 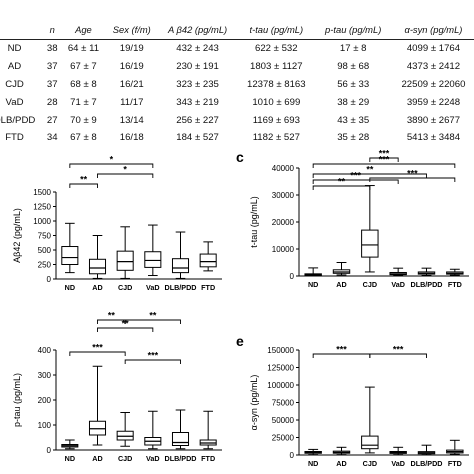 What do you see at coordinates (433, 138) in the screenshot?
I see `table-cell: 5413 ± 3484` at bounding box center [433, 138].